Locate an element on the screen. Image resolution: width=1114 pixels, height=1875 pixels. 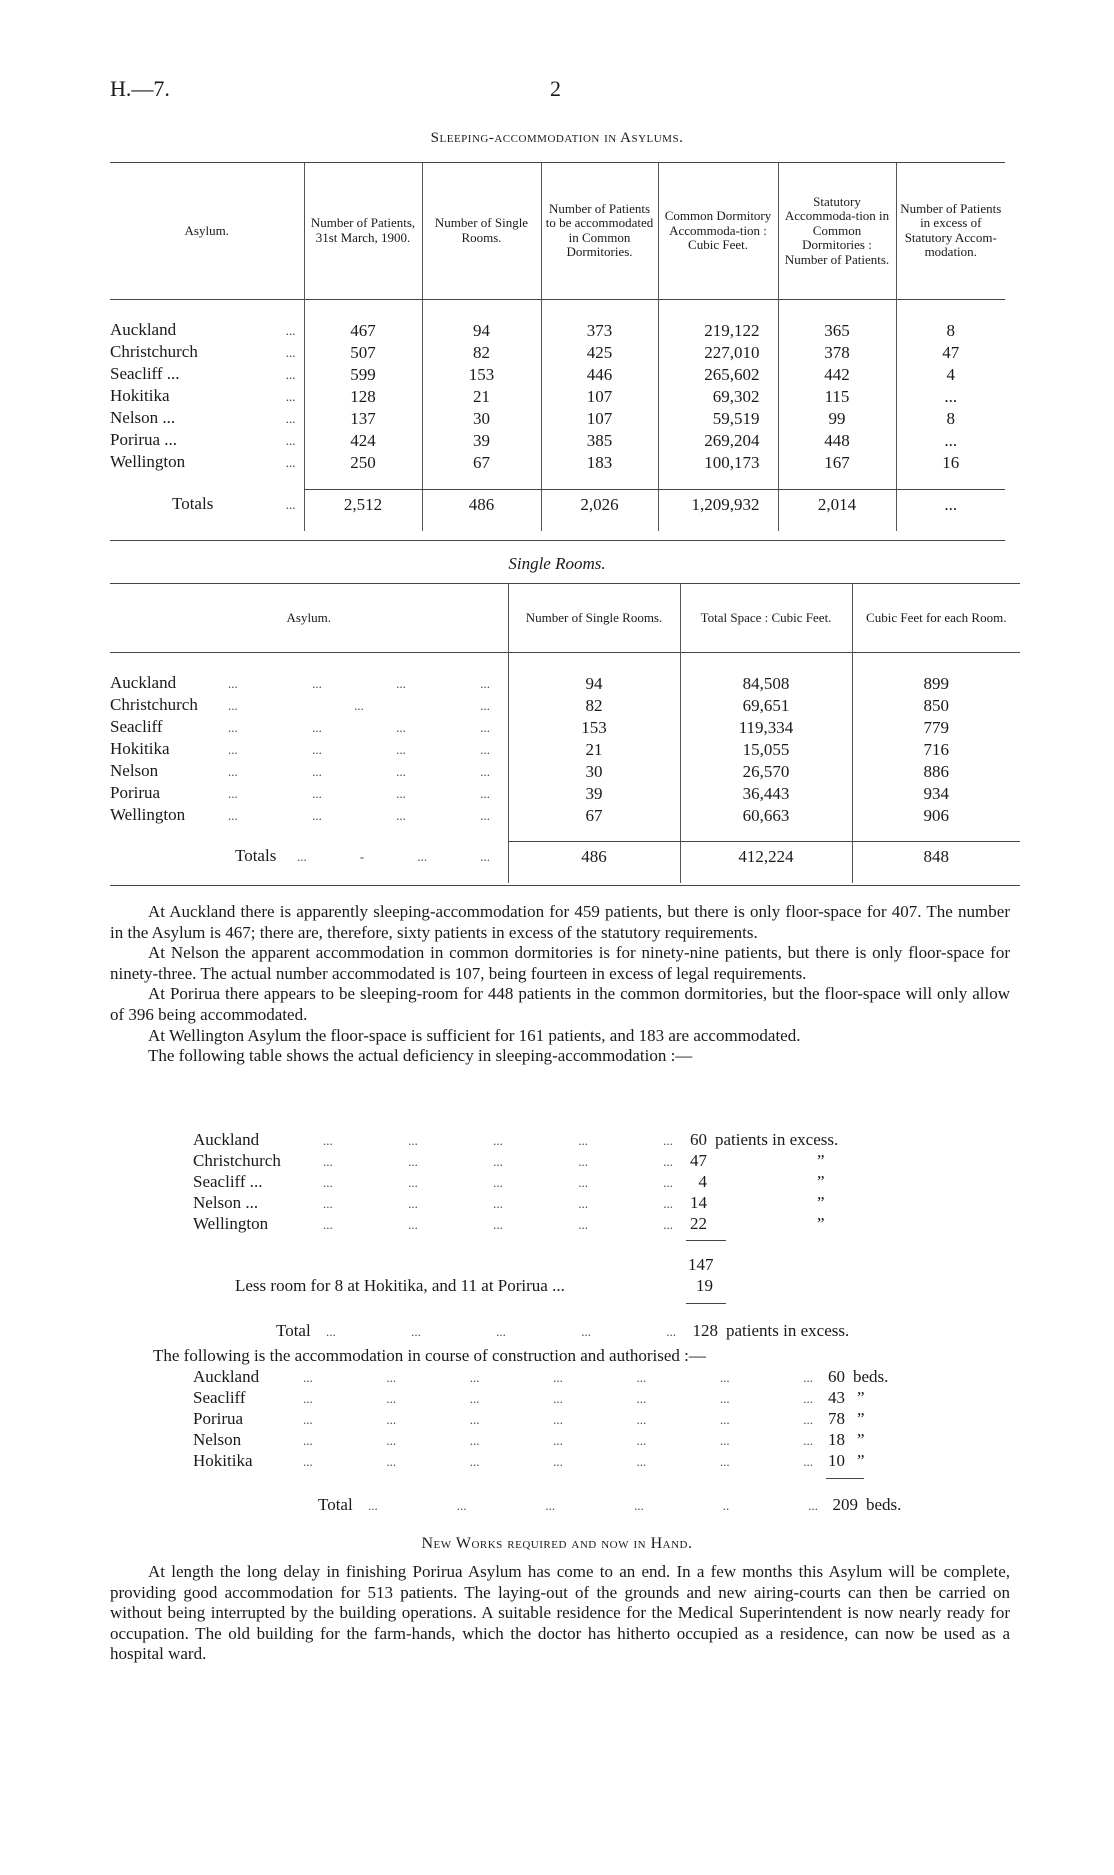
cell-patients: 128 is located at coordinates (362, 396).